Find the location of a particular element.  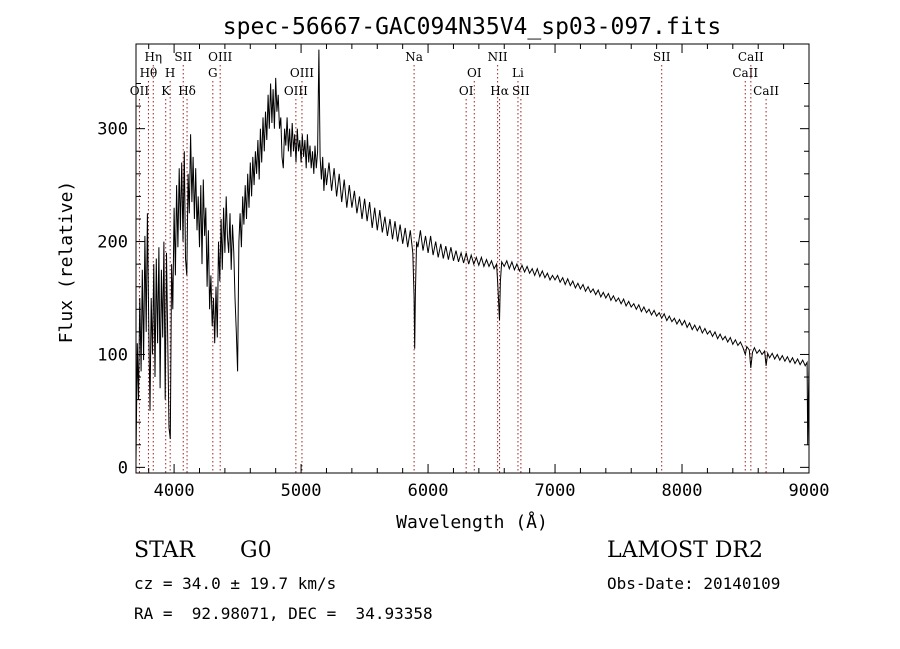

x-axis-label: Wavelength (Å) is located at coordinates (472, 522).